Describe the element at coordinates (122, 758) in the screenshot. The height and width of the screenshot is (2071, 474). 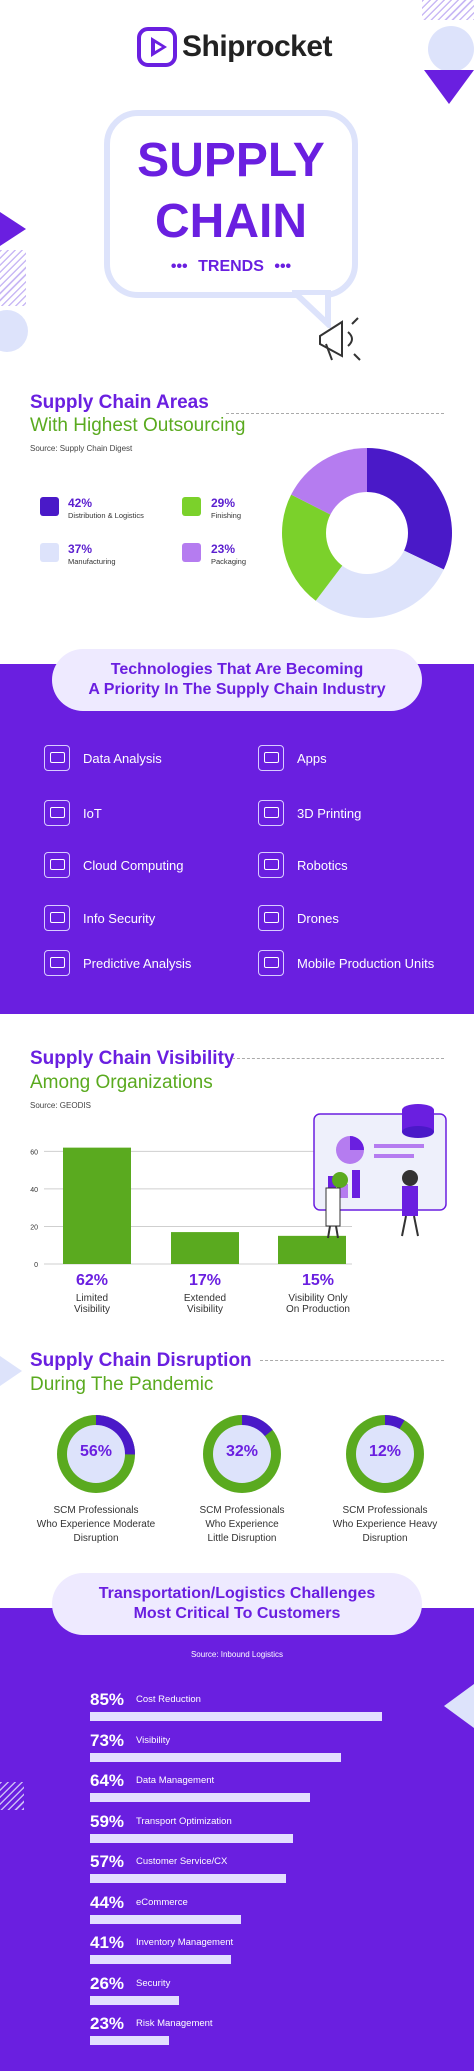
I see `tech-label: Data Analysis` at that location.